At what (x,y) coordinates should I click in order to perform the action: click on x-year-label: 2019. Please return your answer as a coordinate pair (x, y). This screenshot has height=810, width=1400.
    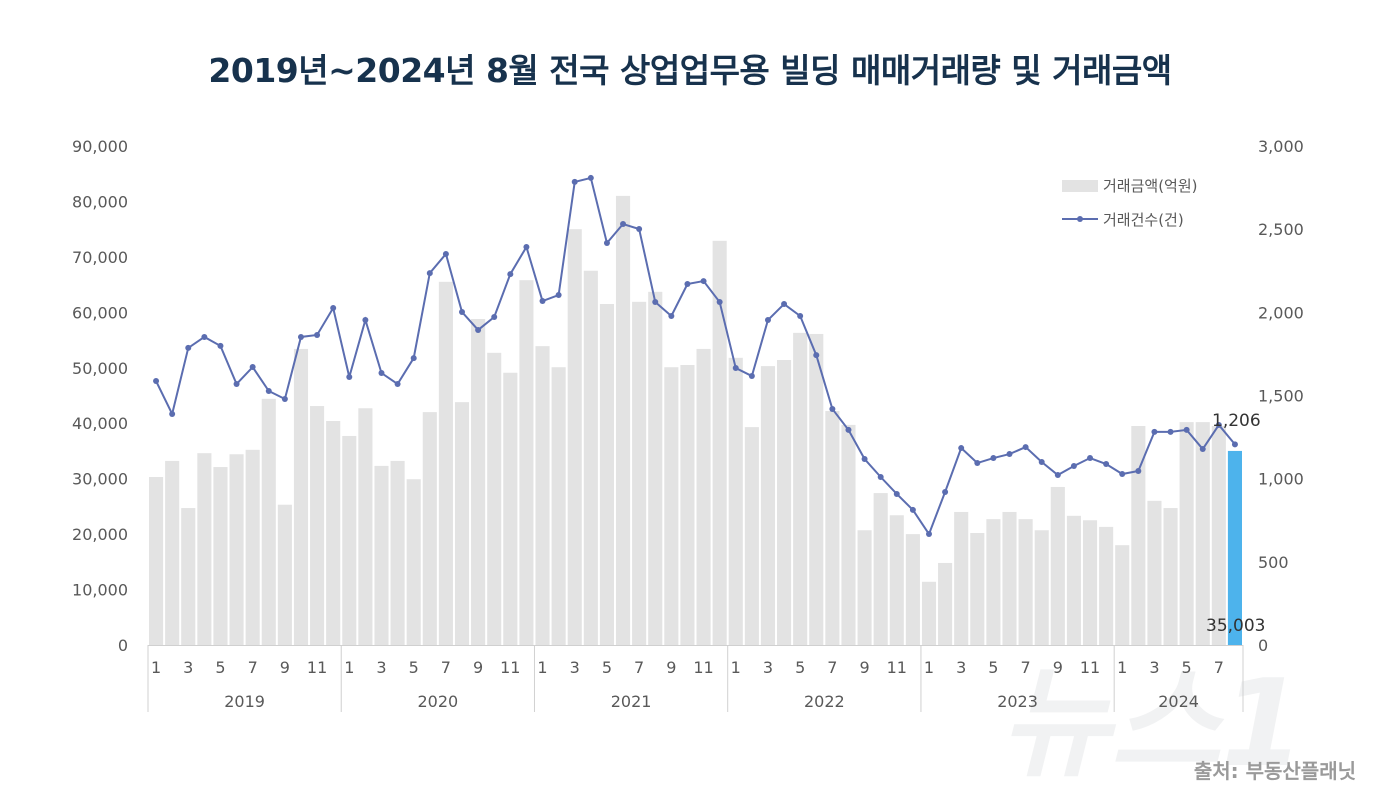
    Looking at the image, I should click on (244, 701).